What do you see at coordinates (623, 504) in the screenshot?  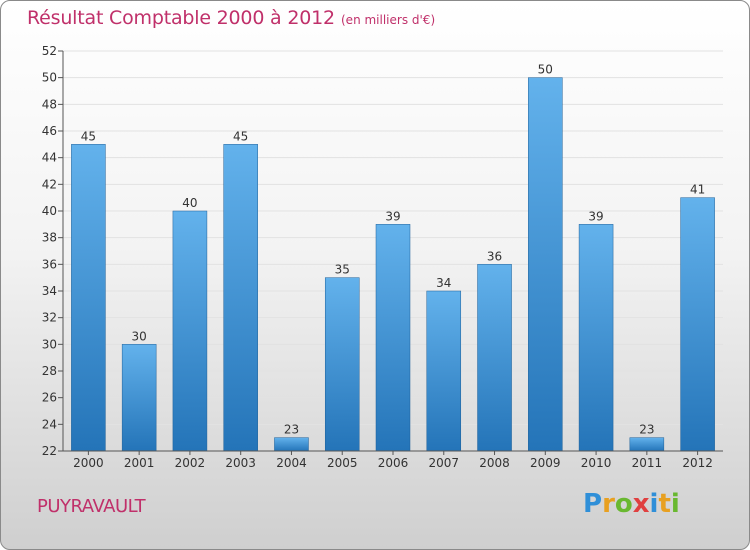 I see `logo-letter: o` at bounding box center [623, 504].